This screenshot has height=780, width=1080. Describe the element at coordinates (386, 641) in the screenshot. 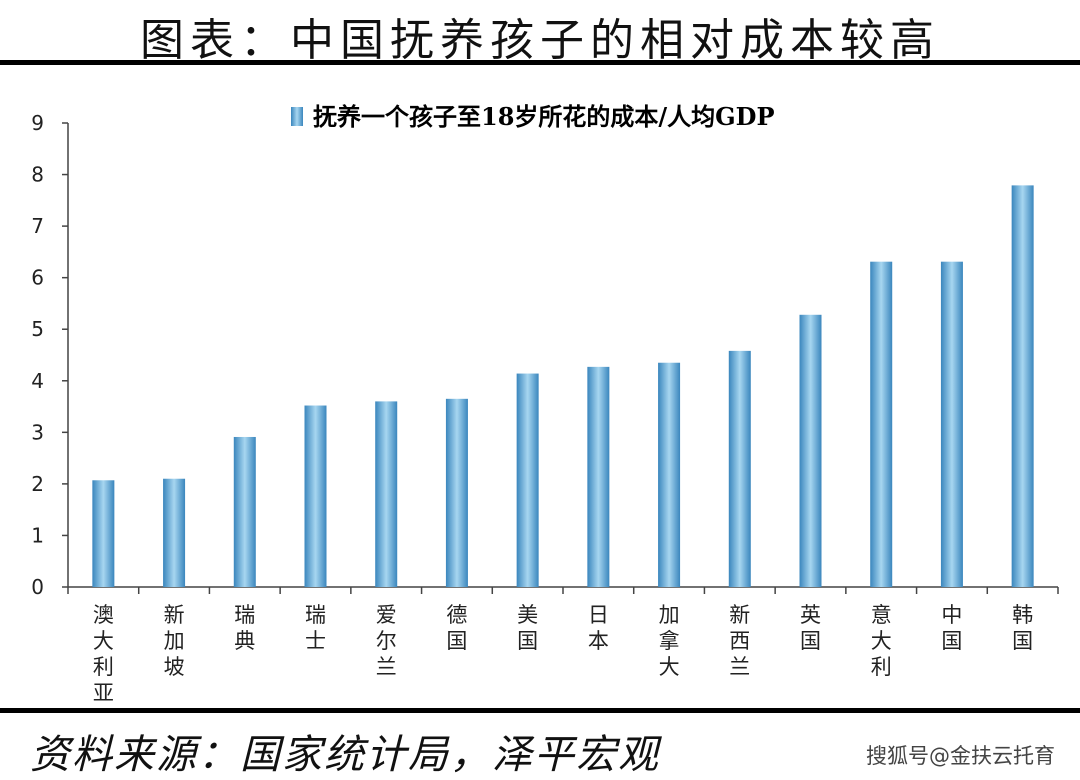

I see `category-label: 爱尔兰` at that location.